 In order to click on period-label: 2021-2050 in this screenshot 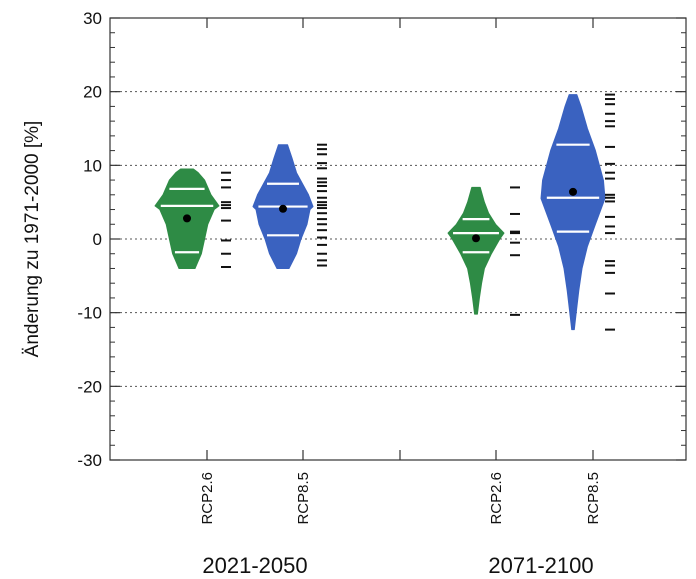, I will do `click(254, 565)`.